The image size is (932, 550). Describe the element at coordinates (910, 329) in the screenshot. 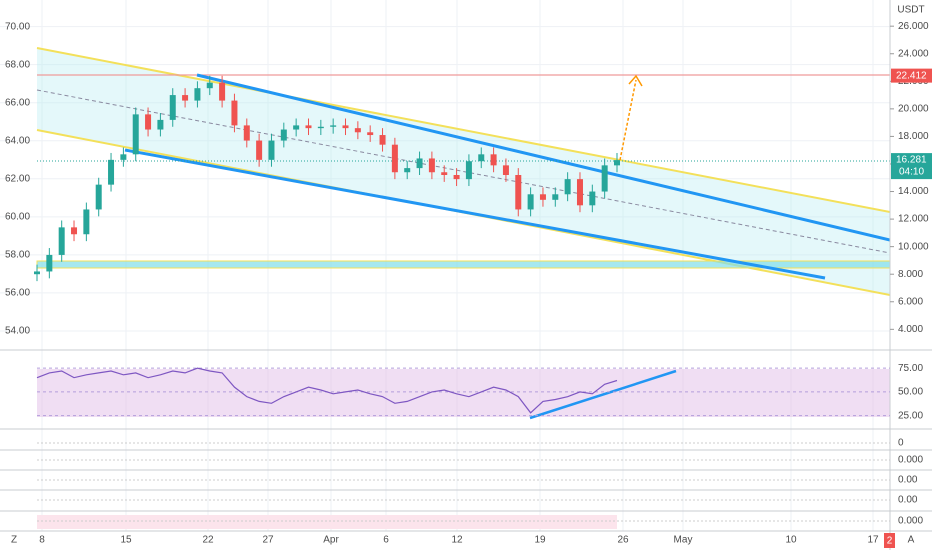

I see `right-tick-label: 4.000` at that location.